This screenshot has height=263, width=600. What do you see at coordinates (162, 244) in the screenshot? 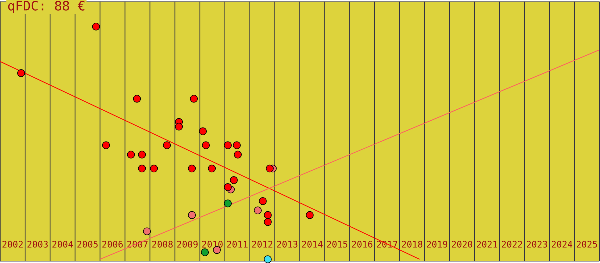
I see `x-tick-label: 2008` at bounding box center [162, 244].